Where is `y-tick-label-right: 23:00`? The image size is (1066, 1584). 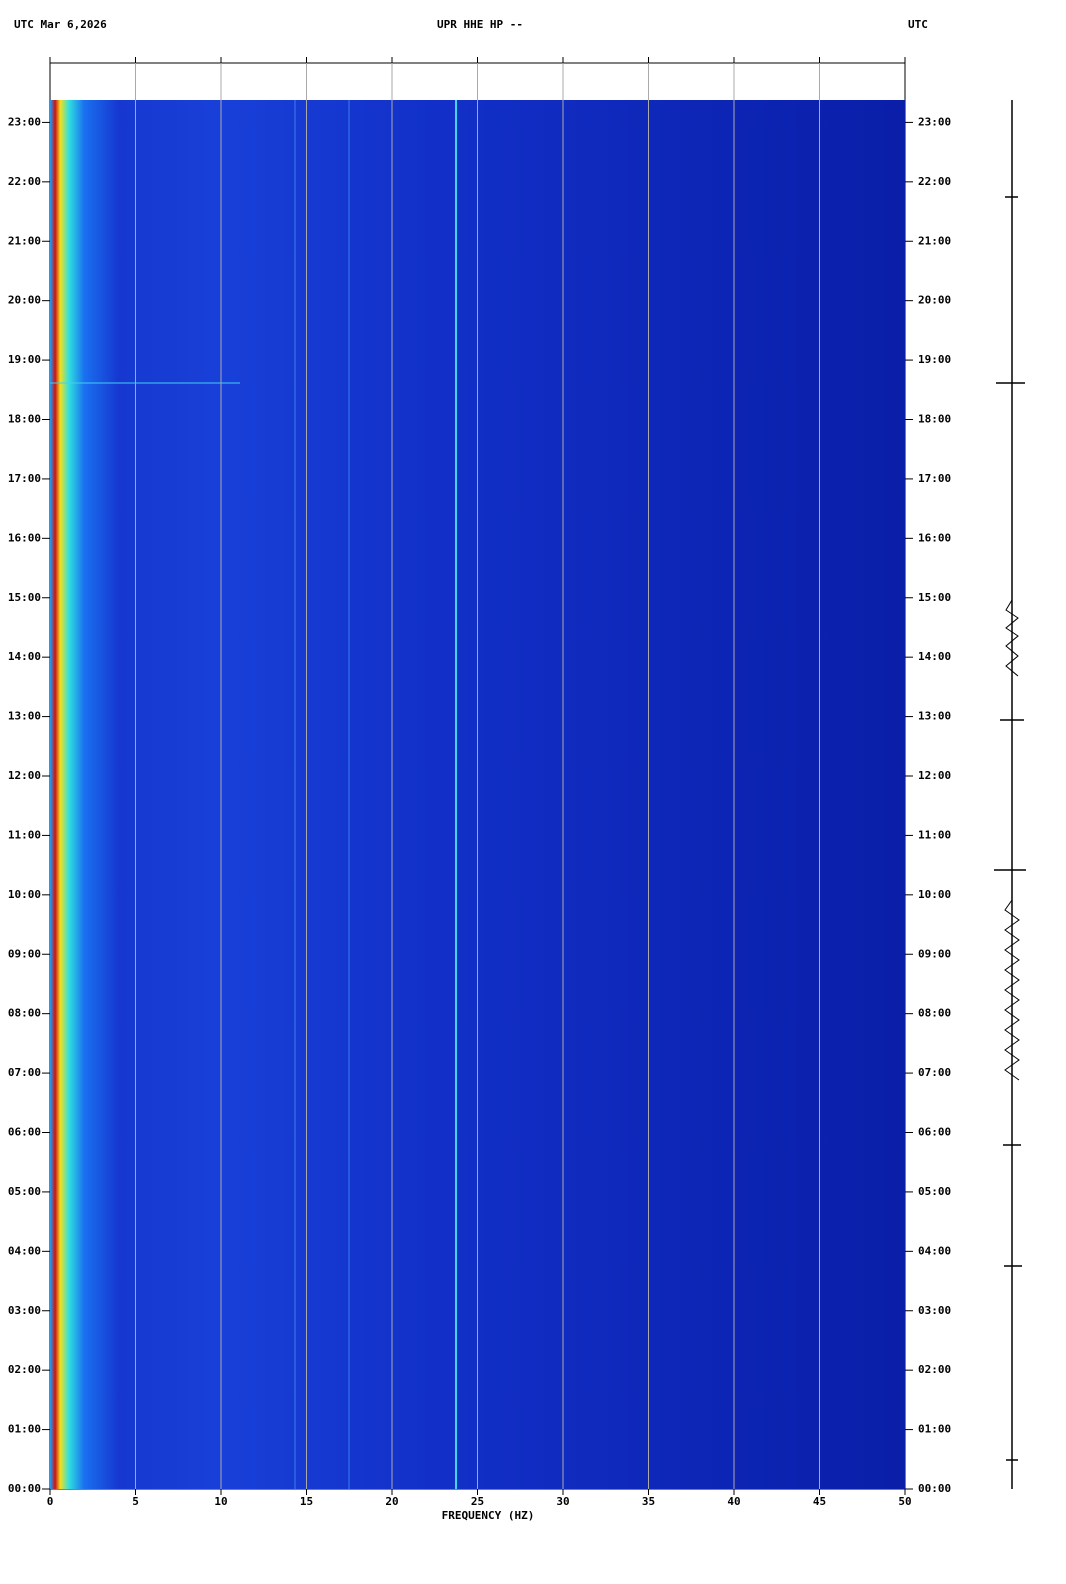 y-tick-label-right: 23:00 is located at coordinates (934, 121).